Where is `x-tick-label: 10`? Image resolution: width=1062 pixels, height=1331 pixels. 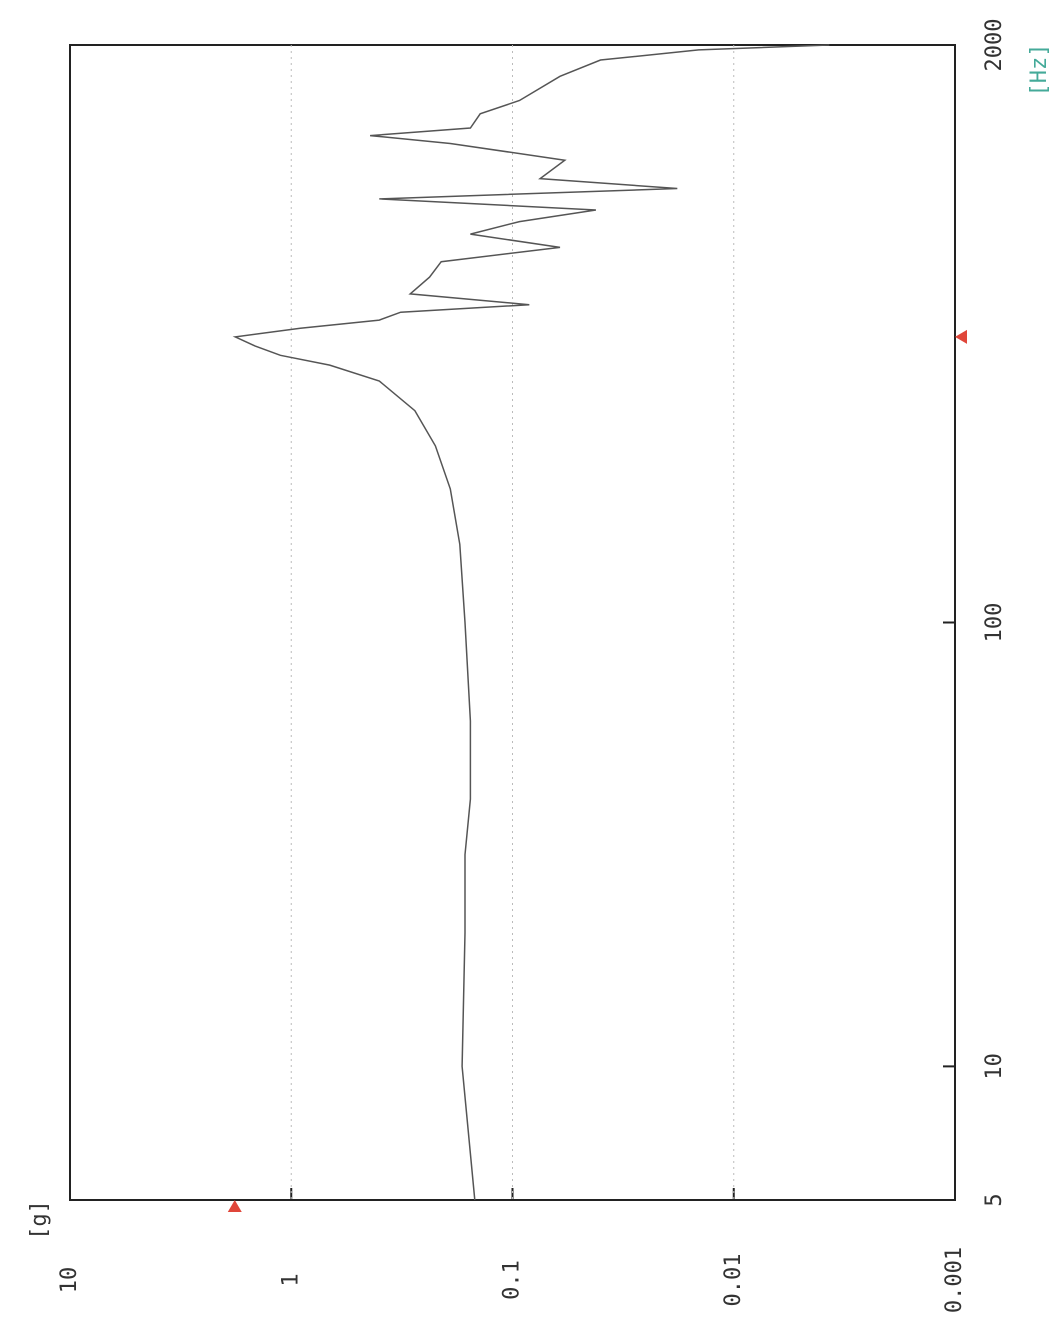 x-tick-label: 10 is located at coordinates (994, 1066).